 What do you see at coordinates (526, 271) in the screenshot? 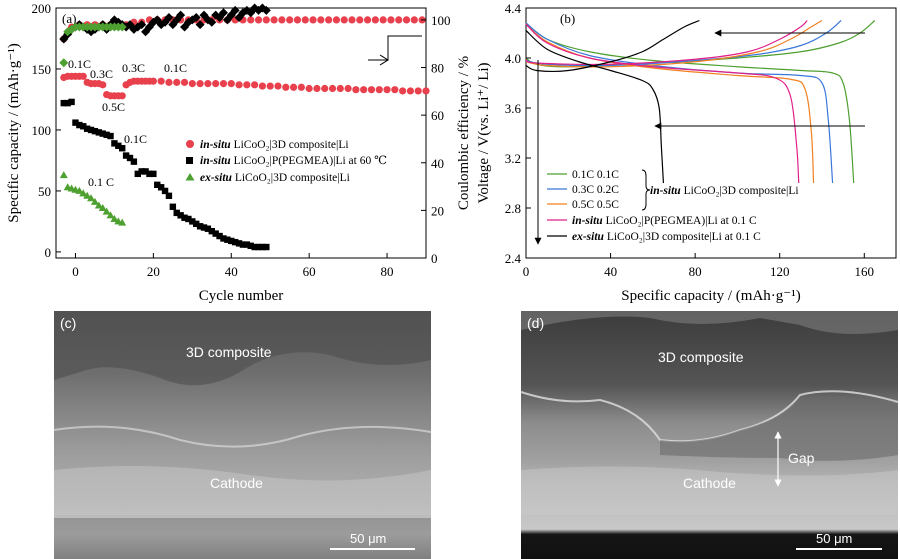
I see `b-xtick-label-0: 0` at bounding box center [526, 271].